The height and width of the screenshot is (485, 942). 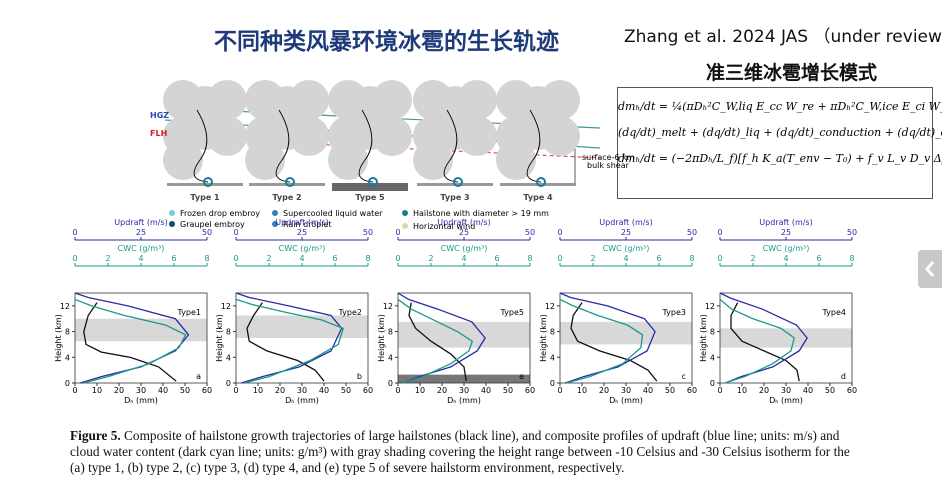 What do you see at coordinates (159, 115) in the screenshot?
I see `level-label: HGZ` at bounding box center [159, 115].